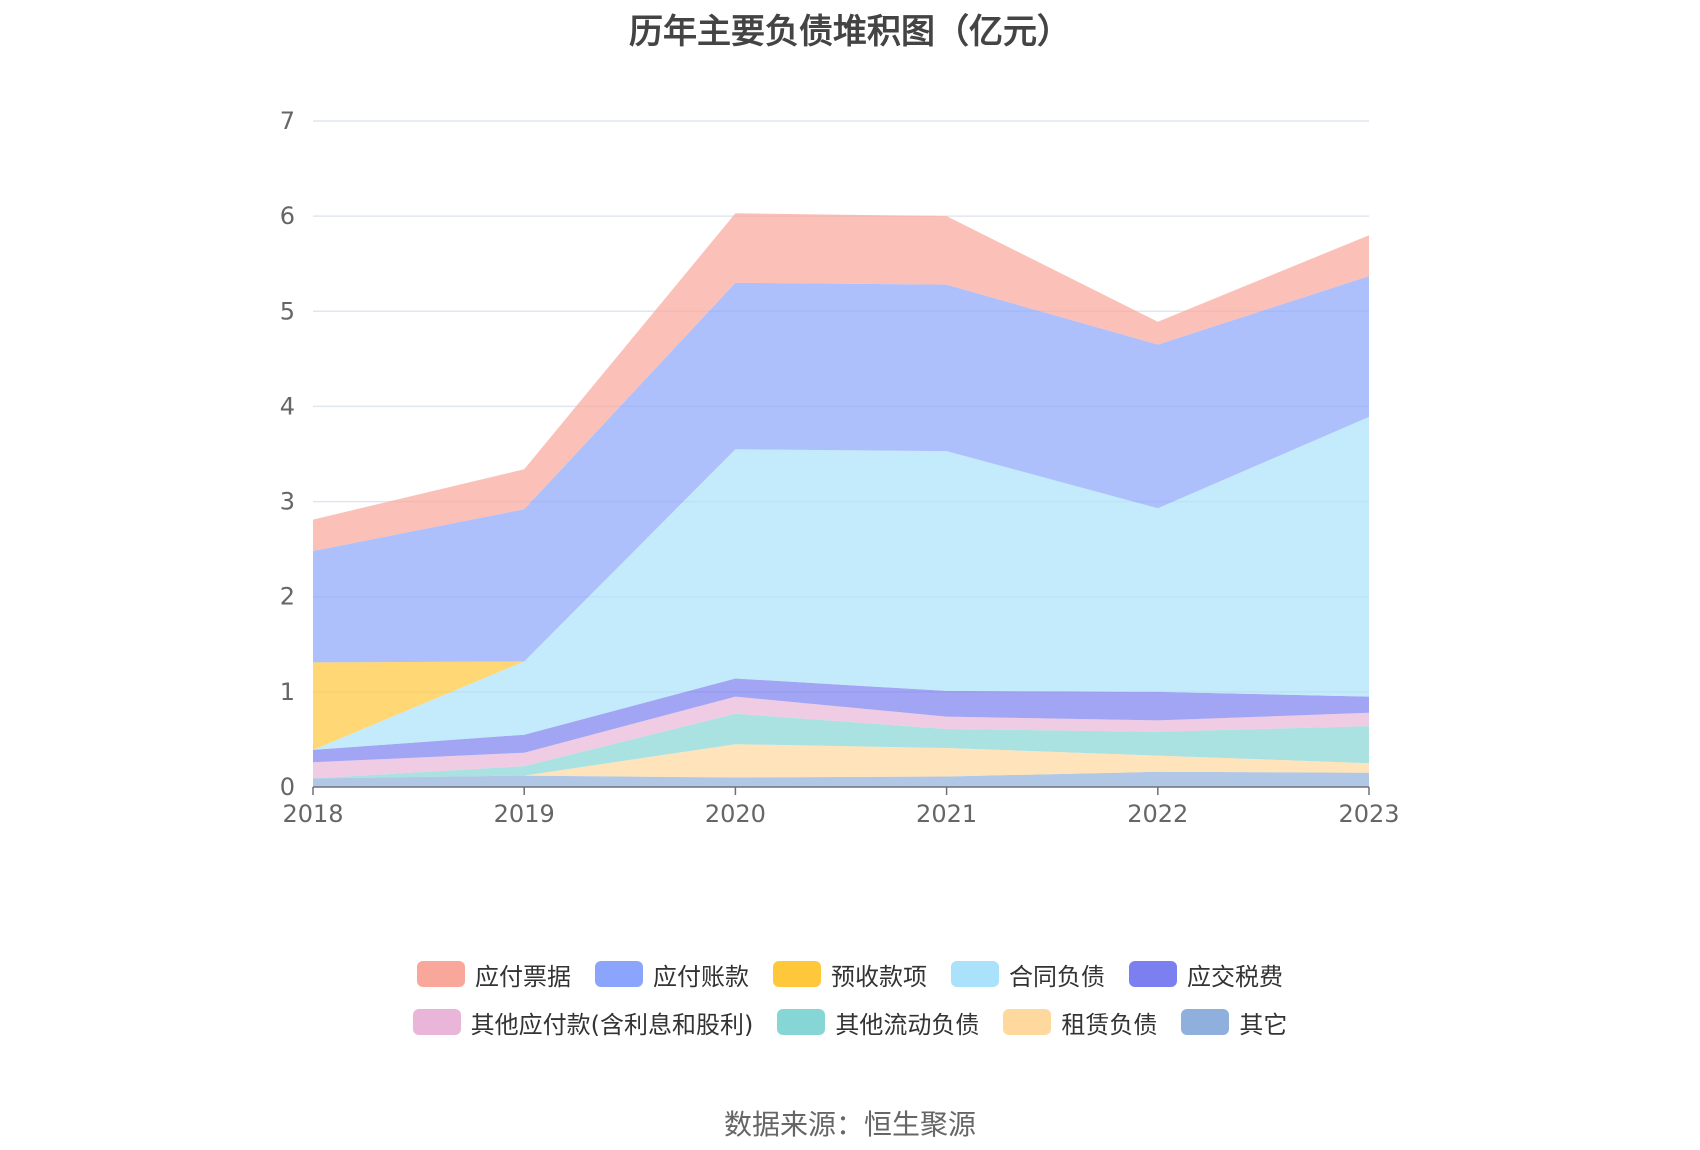 The image size is (1700, 1150). What do you see at coordinates (1368, 814) in the screenshot?
I see `x-tick-label: 2023` at bounding box center [1368, 814].